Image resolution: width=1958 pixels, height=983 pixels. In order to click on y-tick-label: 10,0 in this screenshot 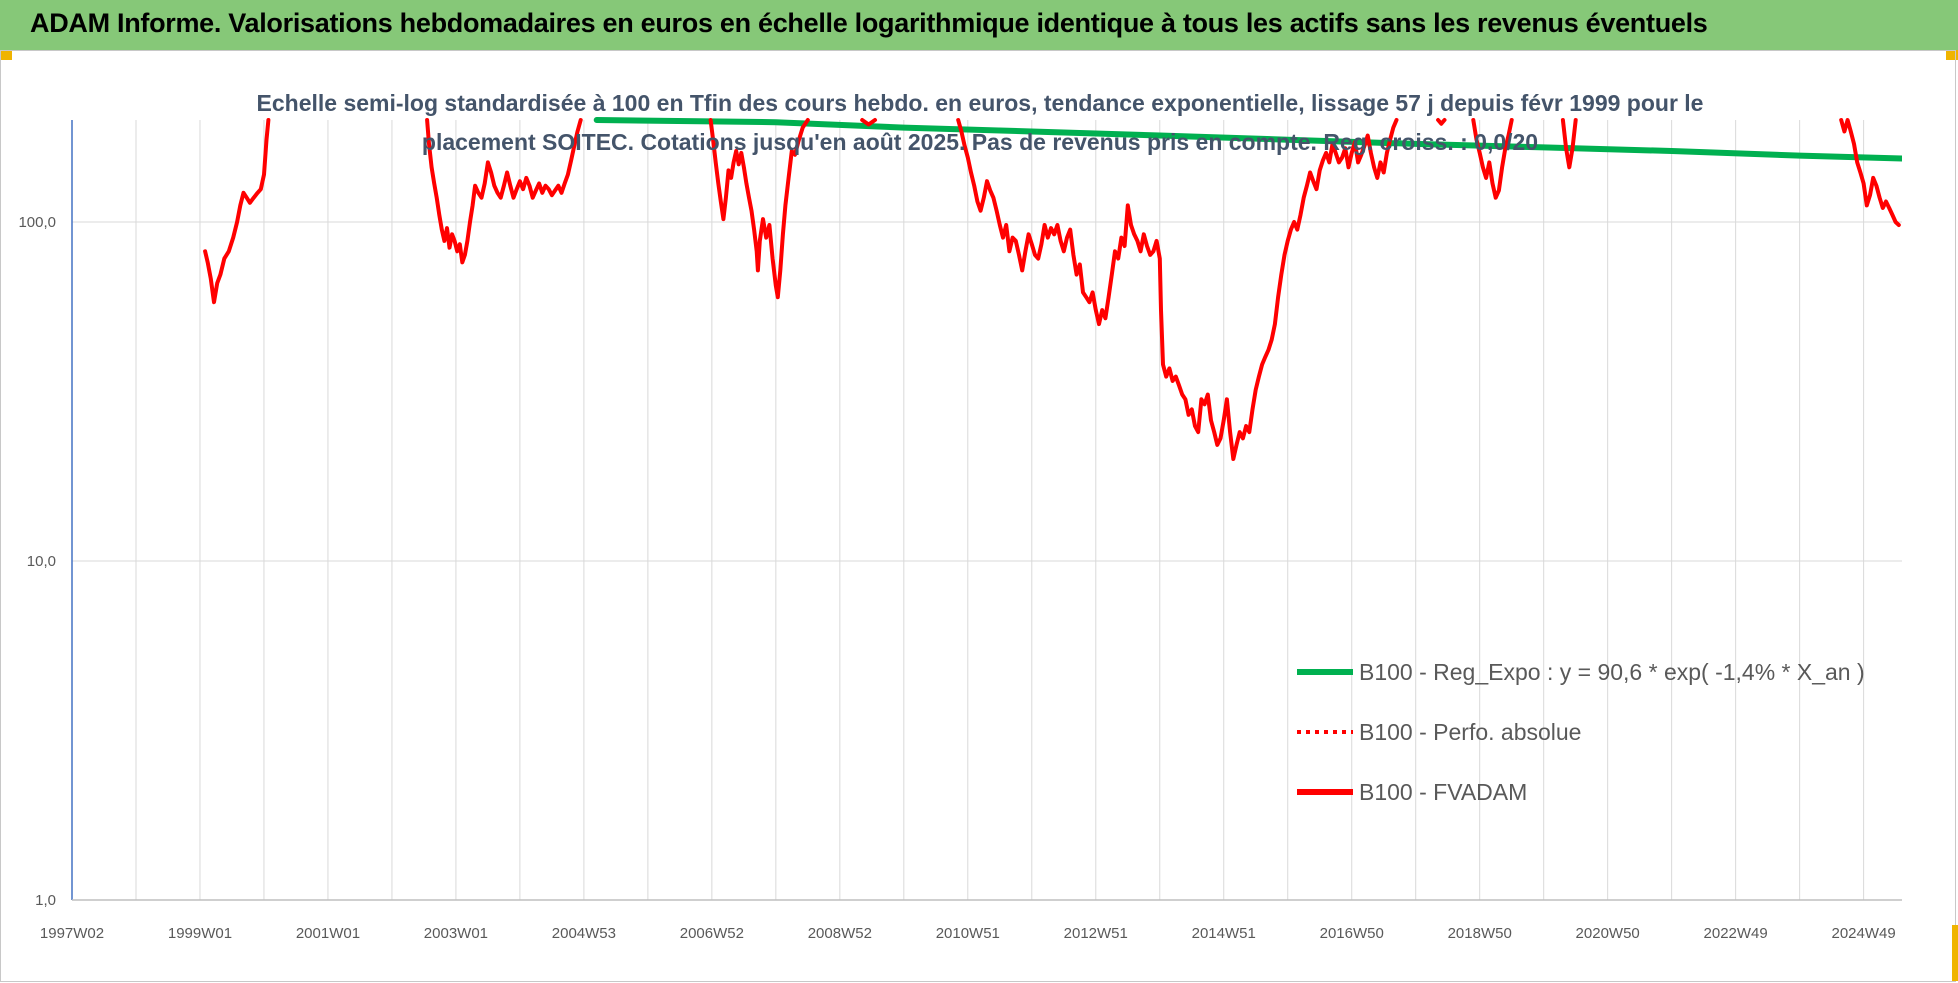, I will do `click(41, 561)`.